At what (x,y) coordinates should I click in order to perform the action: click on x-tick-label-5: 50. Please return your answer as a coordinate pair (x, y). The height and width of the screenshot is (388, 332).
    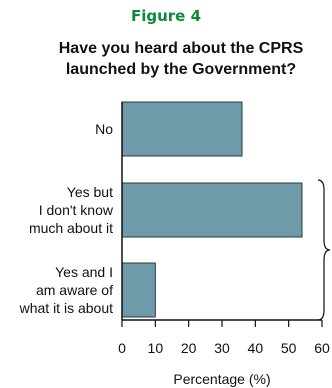
    Looking at the image, I should click on (289, 348).